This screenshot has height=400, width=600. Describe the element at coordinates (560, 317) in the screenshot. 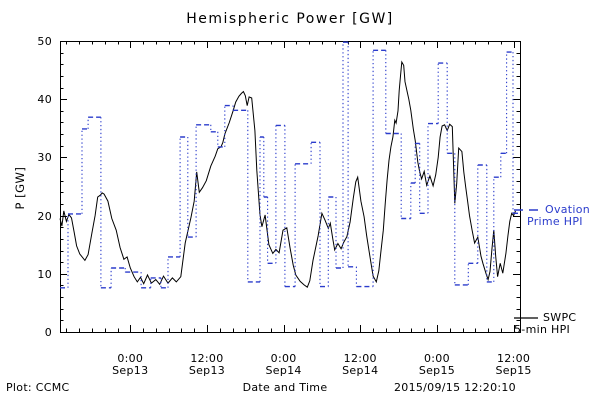

I see `legend-swpc-line1: SWPC` at that location.